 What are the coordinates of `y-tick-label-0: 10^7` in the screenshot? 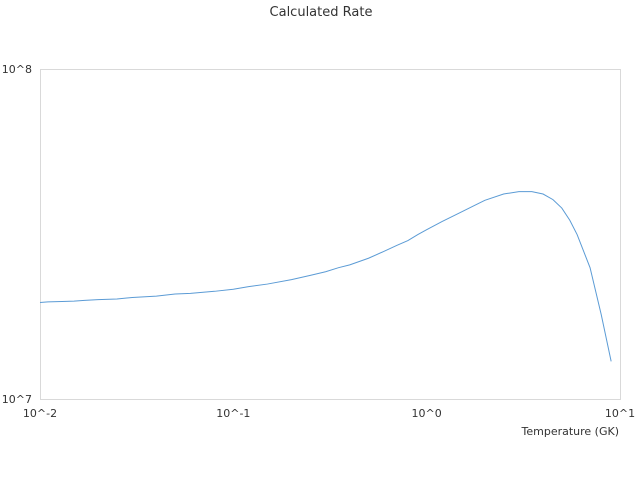 It's located at (17, 399).